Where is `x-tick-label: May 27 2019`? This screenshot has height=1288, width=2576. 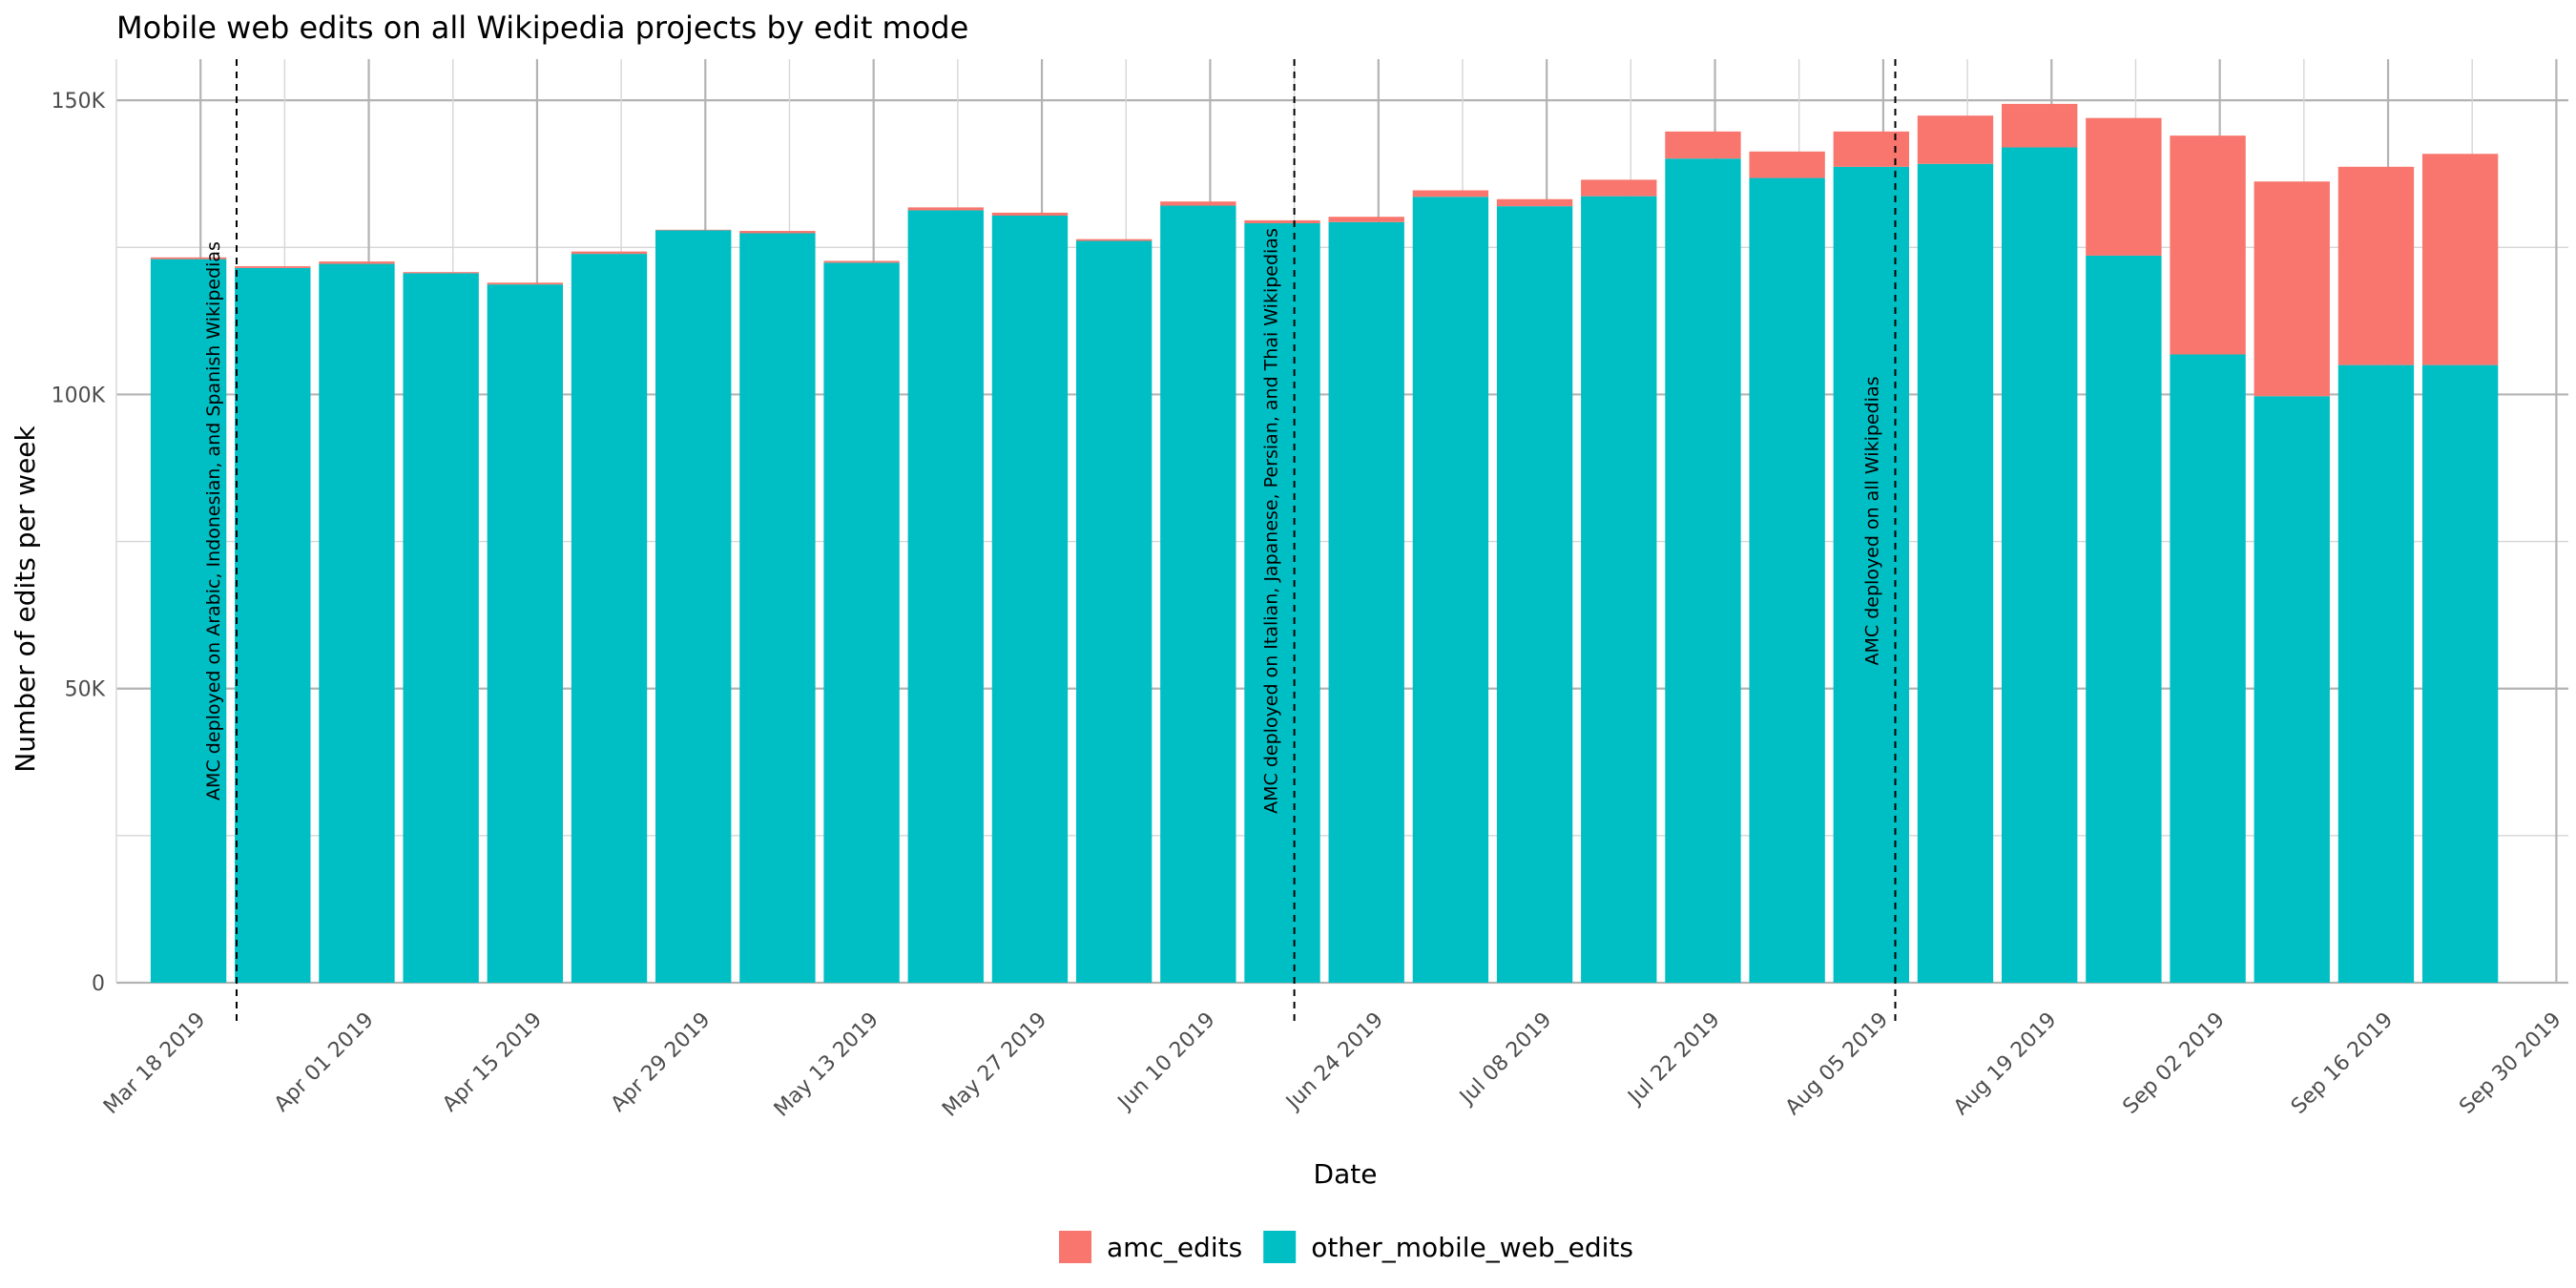 x-tick-label: May 27 2019 is located at coordinates (994, 1065).